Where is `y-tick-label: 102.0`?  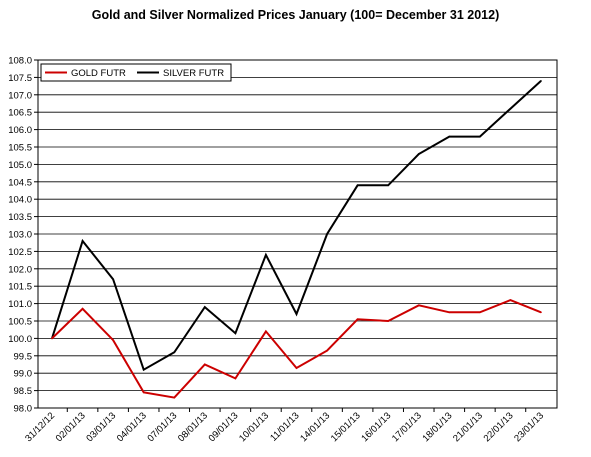 y-tick-label: 102.0 is located at coordinates (20, 269).